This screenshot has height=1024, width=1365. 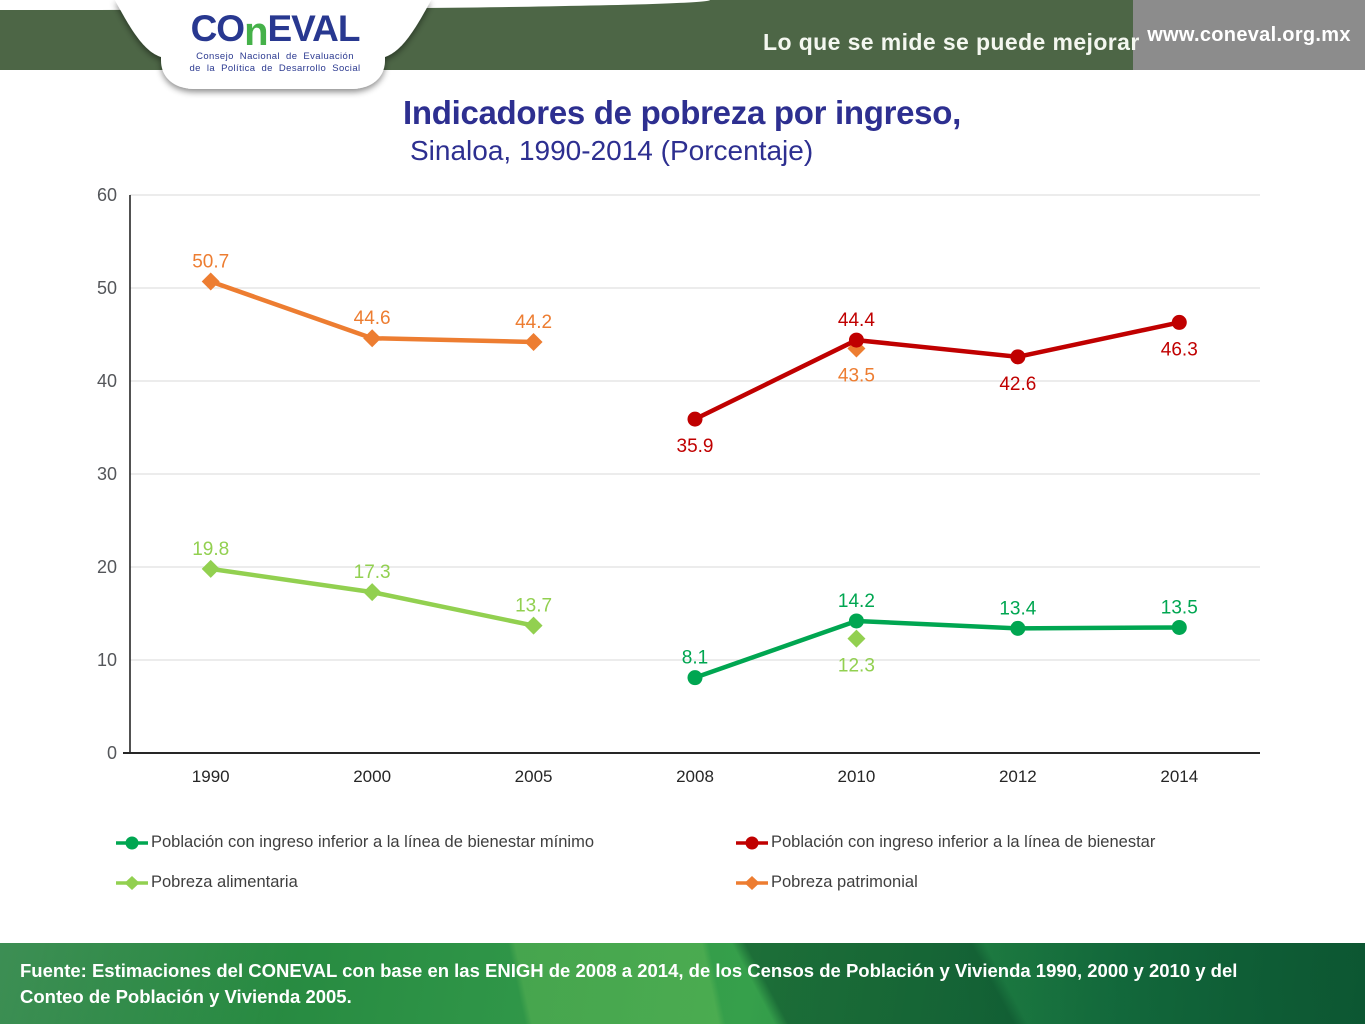 What do you see at coordinates (856, 601) in the screenshot?
I see `data-label: 14.2` at bounding box center [856, 601].